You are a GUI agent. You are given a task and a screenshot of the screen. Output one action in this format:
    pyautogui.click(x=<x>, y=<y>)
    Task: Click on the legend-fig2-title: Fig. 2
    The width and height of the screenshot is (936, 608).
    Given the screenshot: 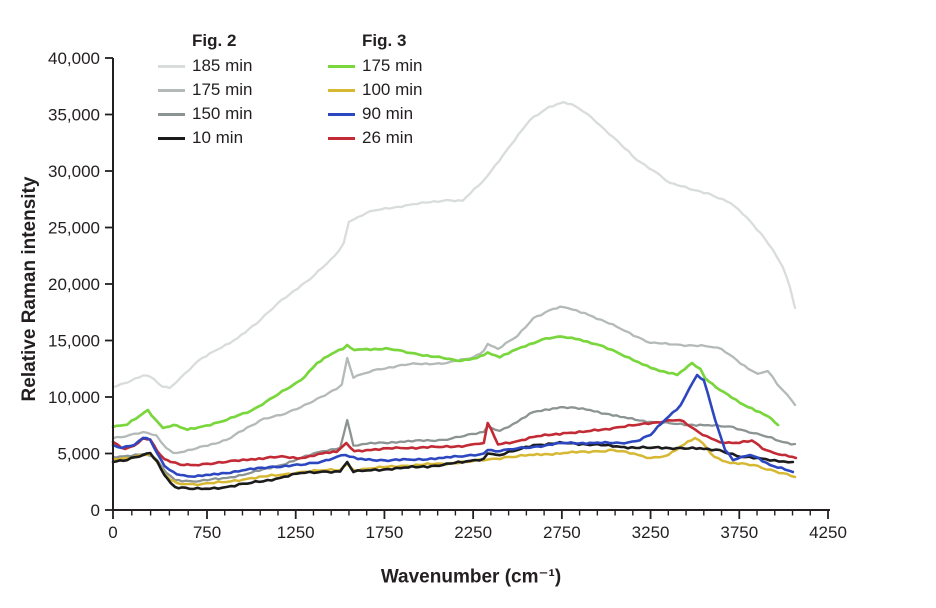 What is the action you would take?
    pyautogui.click(x=214, y=40)
    